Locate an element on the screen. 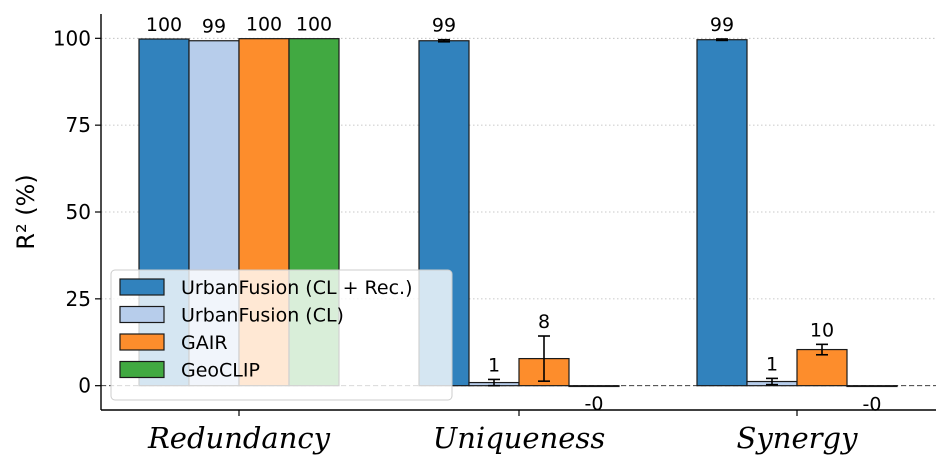  legend-label: GeoCLIP is located at coordinates (220, 371).